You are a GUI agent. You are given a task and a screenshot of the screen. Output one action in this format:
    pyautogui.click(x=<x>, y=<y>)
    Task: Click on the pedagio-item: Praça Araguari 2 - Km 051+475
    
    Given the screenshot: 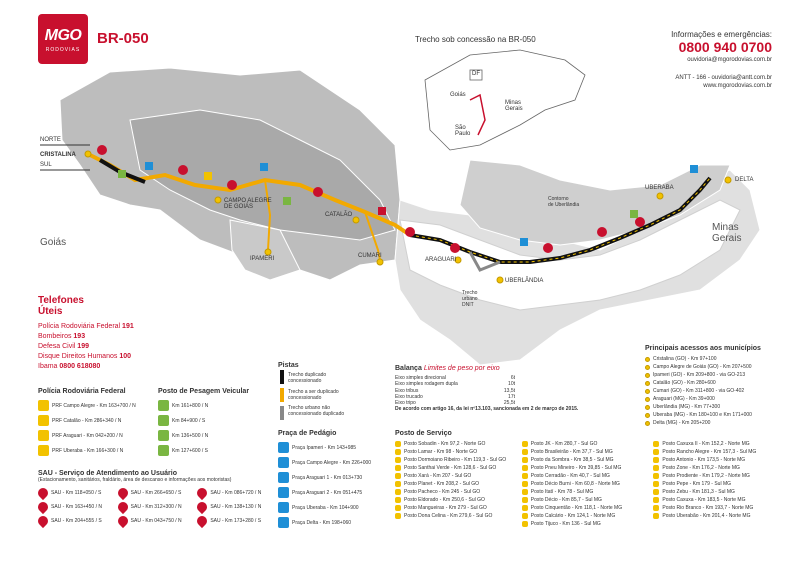 What is the action you would take?
    pyautogui.click(x=328, y=492)
    